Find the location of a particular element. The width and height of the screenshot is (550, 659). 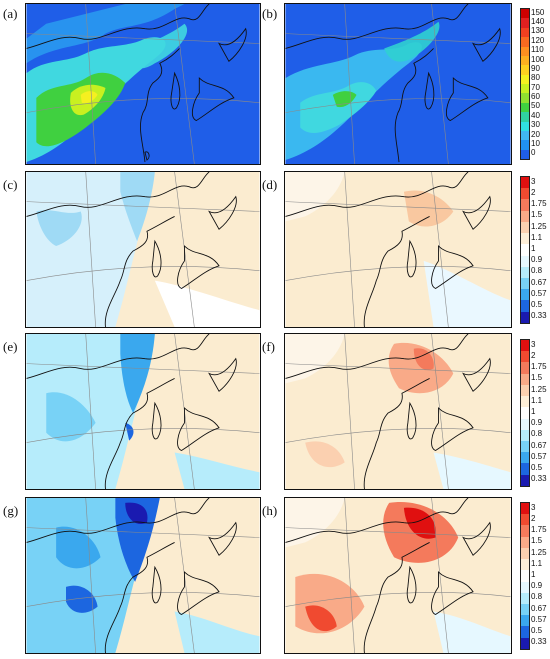

ratio-map-g is located at coordinates (143, 575).